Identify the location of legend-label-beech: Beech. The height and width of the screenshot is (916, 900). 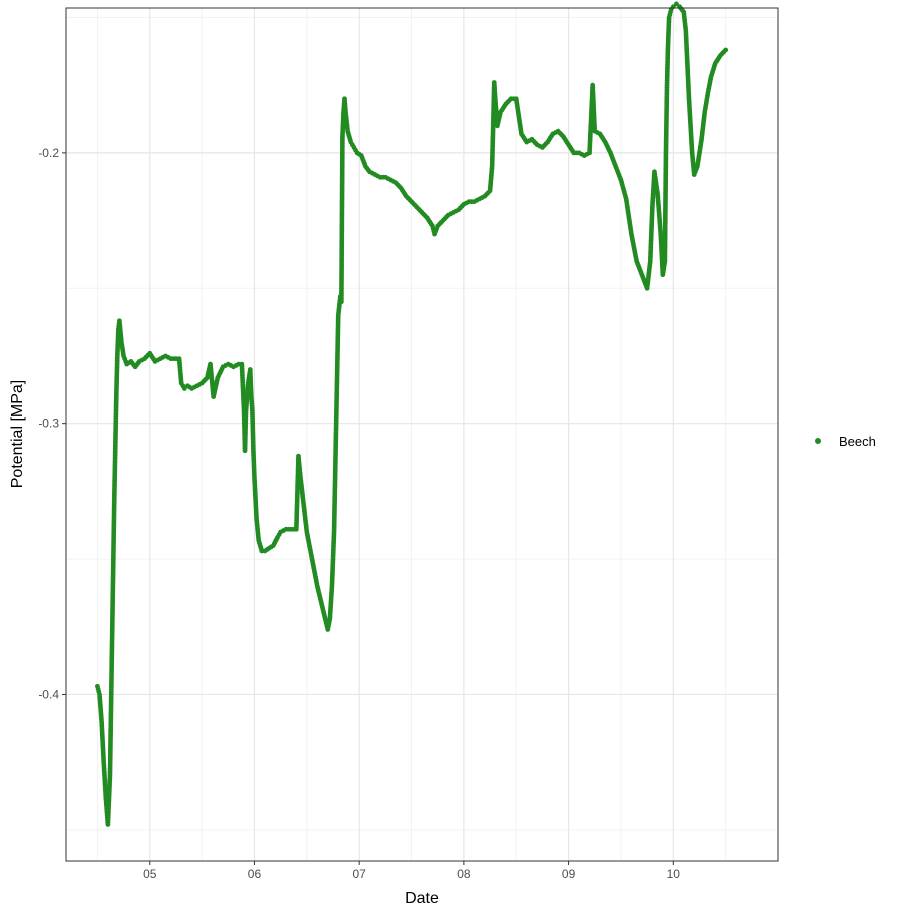
(857, 441).